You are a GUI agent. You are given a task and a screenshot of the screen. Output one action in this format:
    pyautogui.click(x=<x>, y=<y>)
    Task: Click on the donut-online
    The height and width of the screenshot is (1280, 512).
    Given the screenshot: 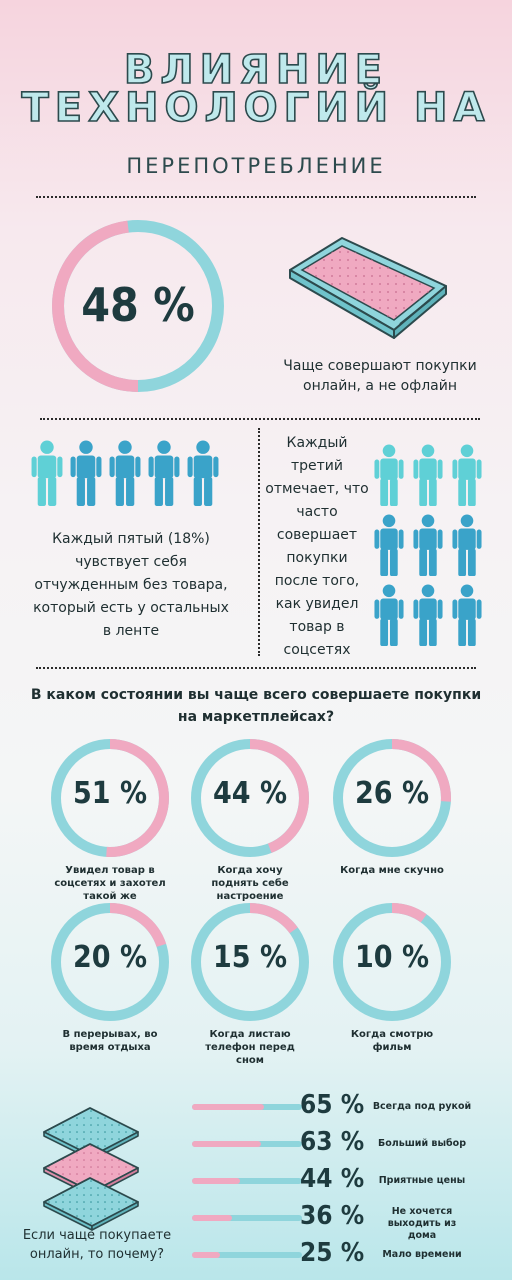 What is the action you would take?
    pyautogui.click(x=138, y=306)
    